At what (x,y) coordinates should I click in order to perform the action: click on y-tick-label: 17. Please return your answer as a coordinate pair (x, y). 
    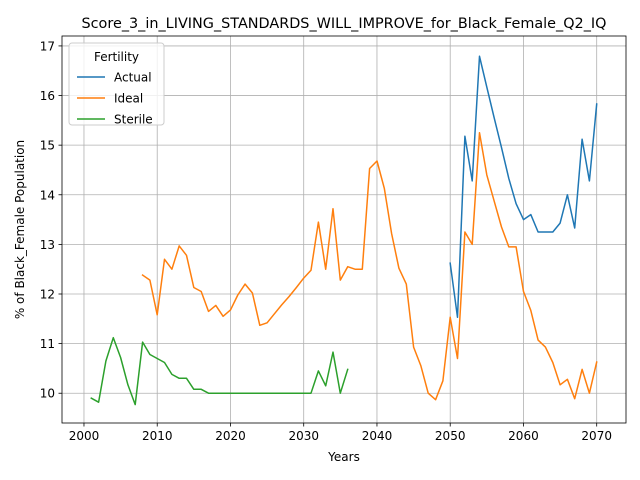
    Looking at the image, I should click on (47, 46).